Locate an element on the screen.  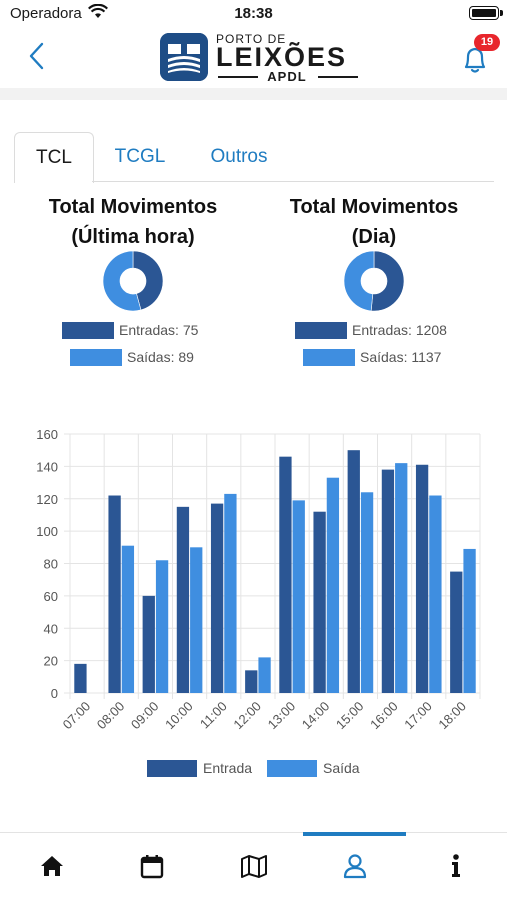
bottom-tab-bar is located at coordinates (253, 866).